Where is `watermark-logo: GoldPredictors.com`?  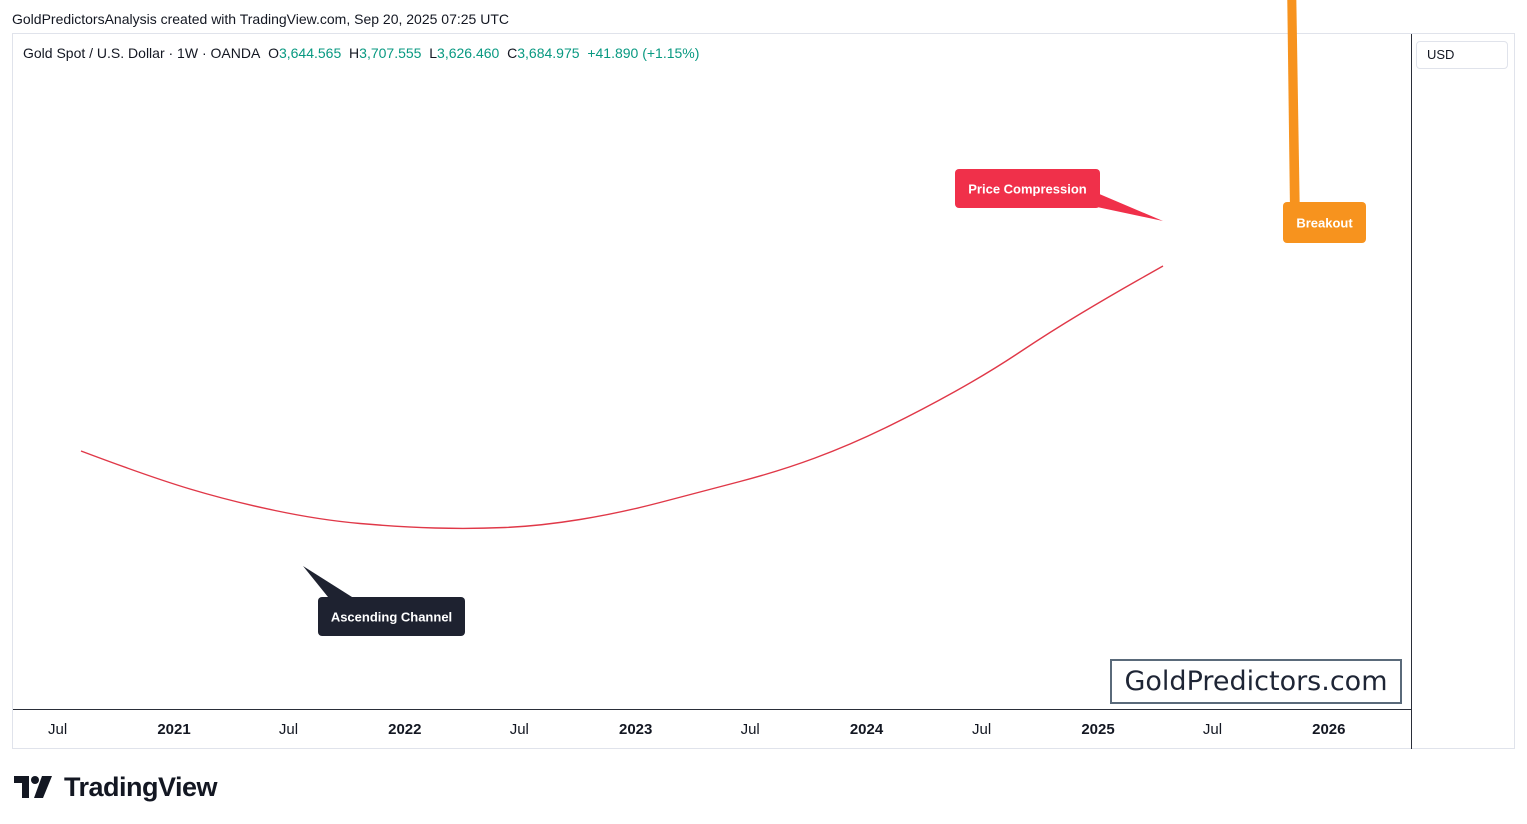
watermark-logo: GoldPredictors.com is located at coordinates (1256, 681).